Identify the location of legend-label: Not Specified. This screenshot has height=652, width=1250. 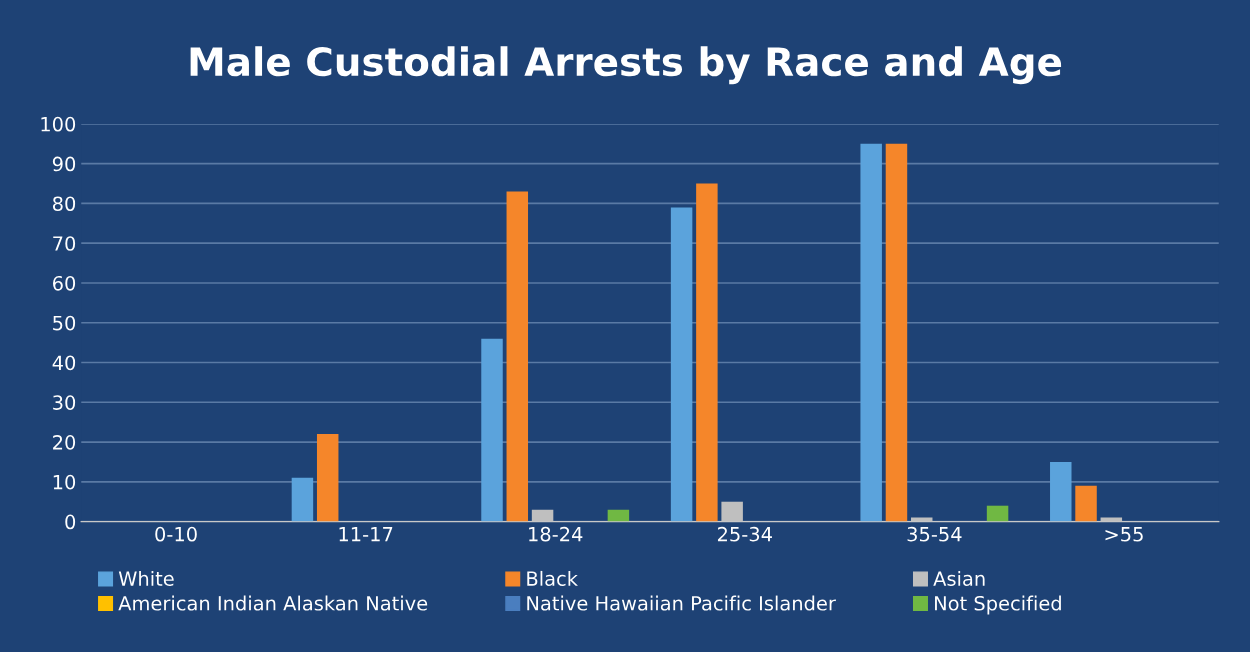
(998, 605).